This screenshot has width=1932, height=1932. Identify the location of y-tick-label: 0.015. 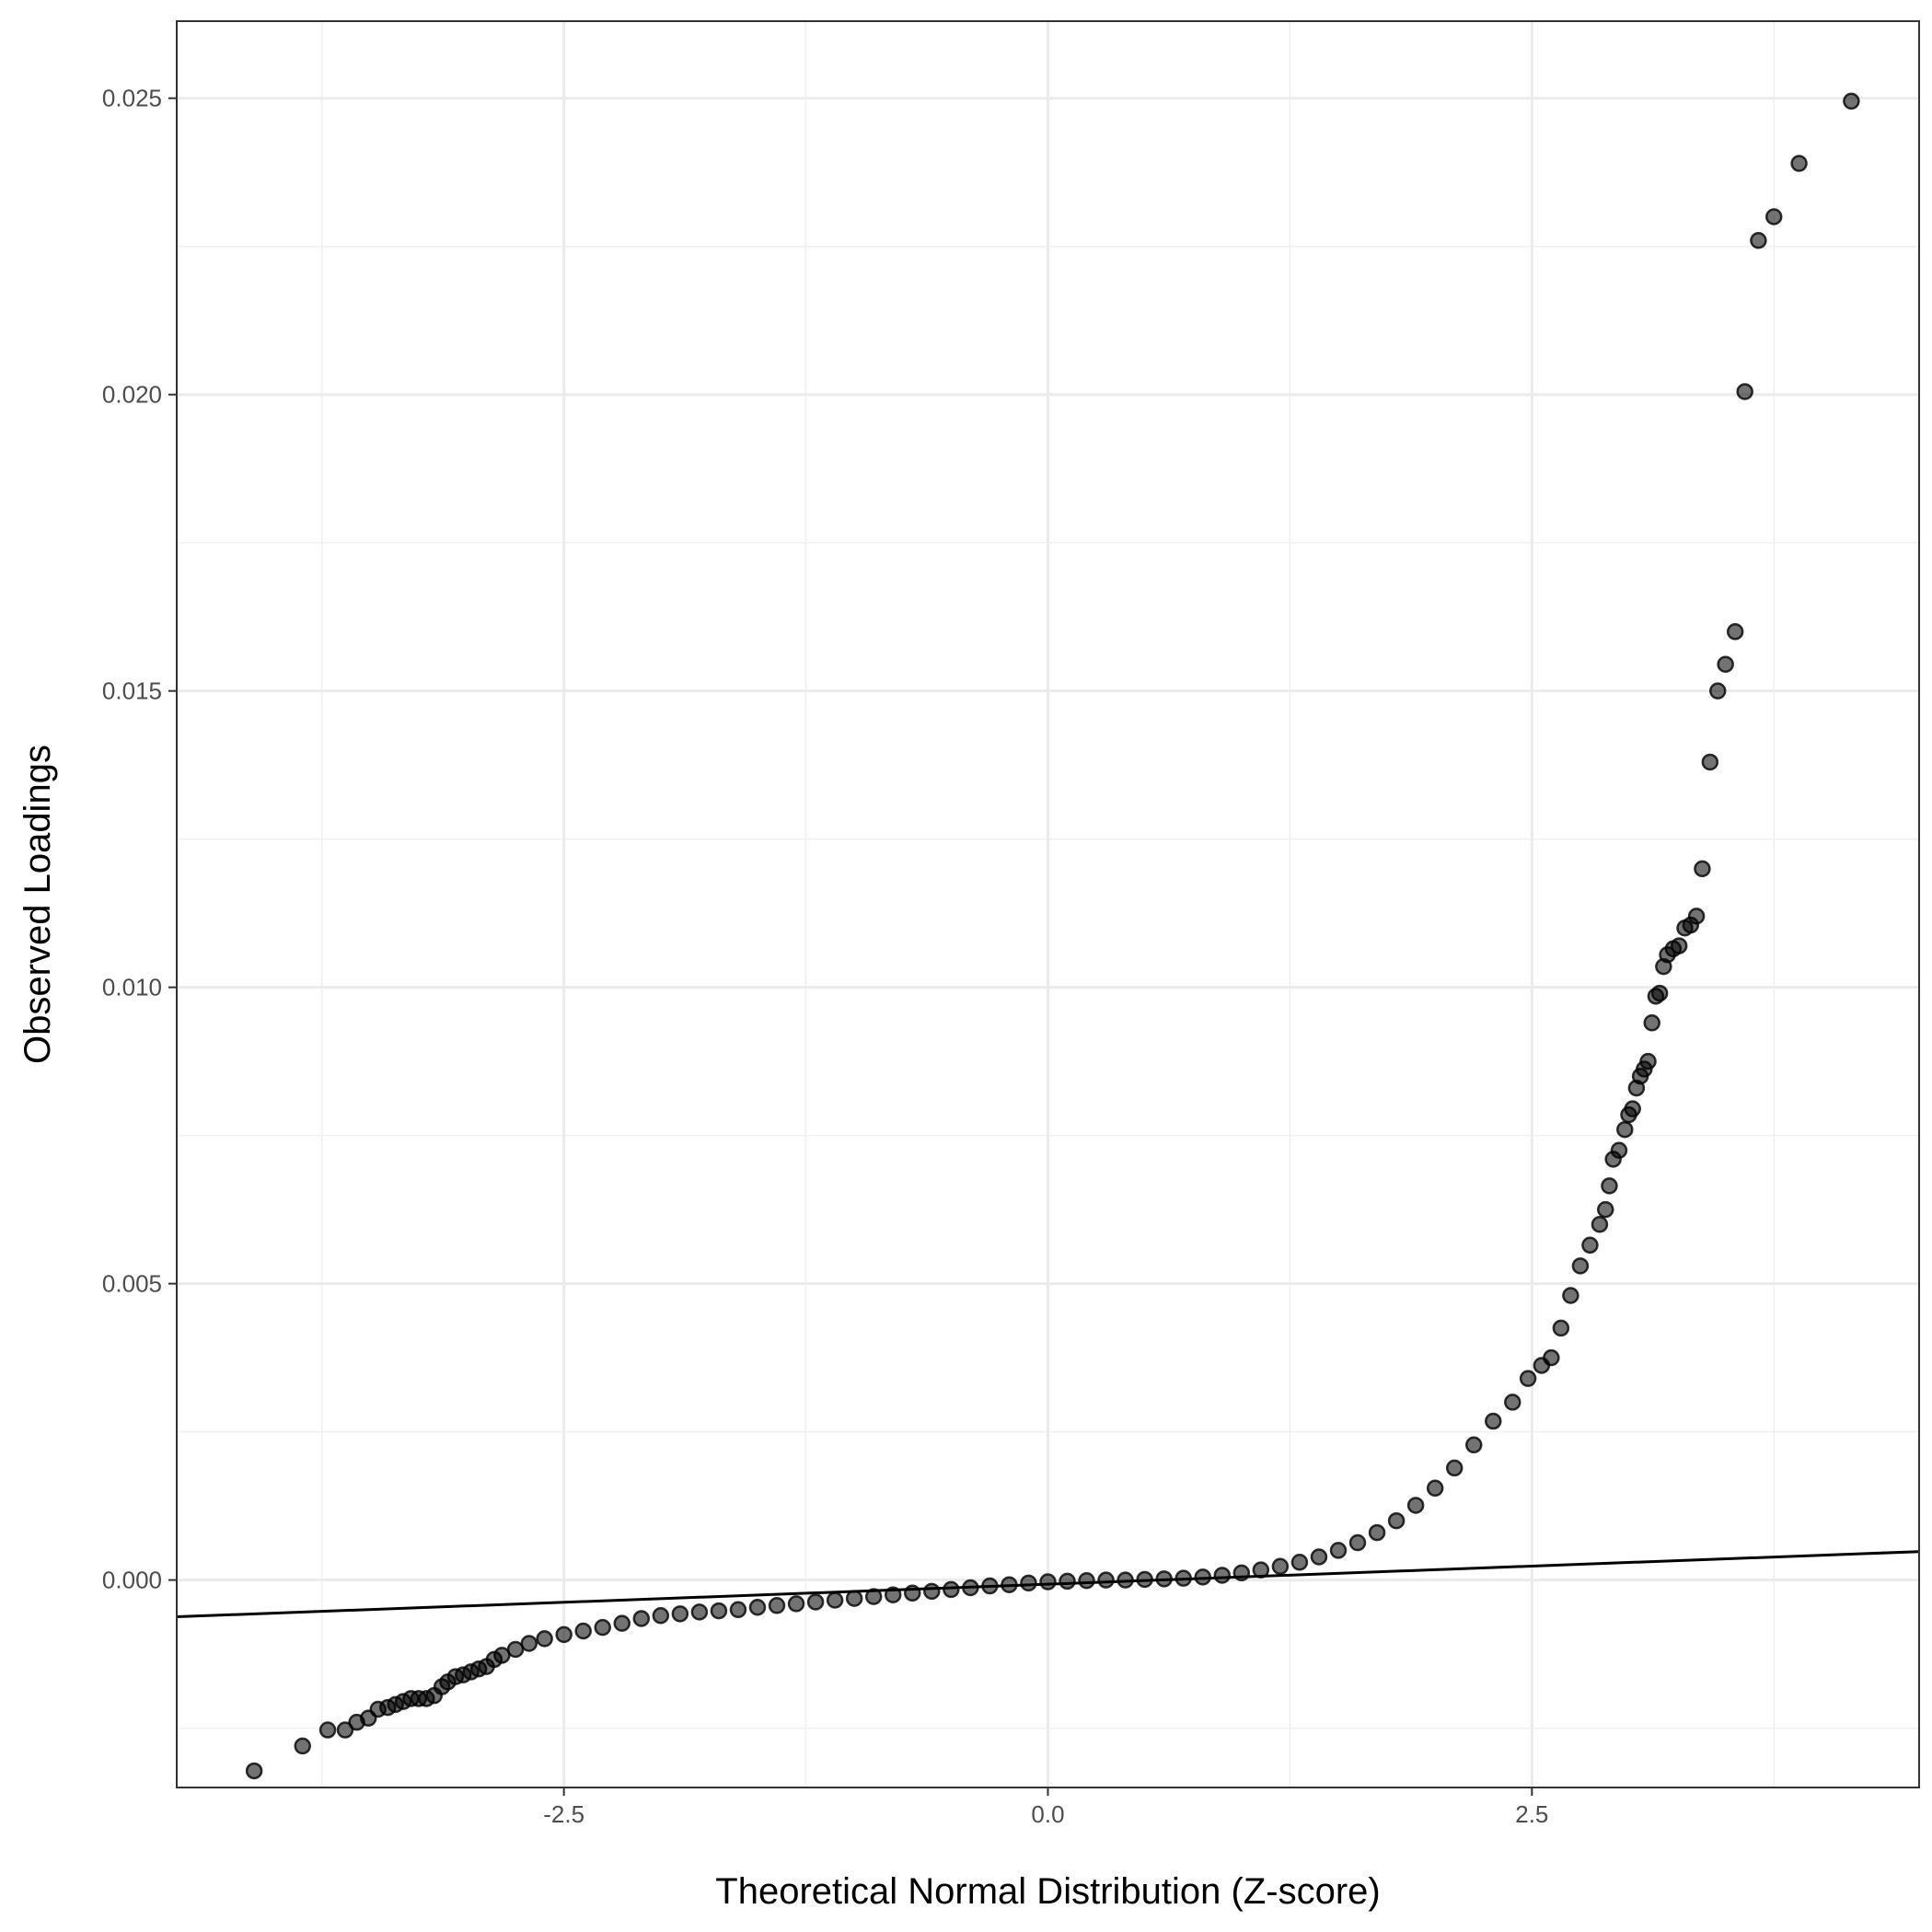
(132, 691).